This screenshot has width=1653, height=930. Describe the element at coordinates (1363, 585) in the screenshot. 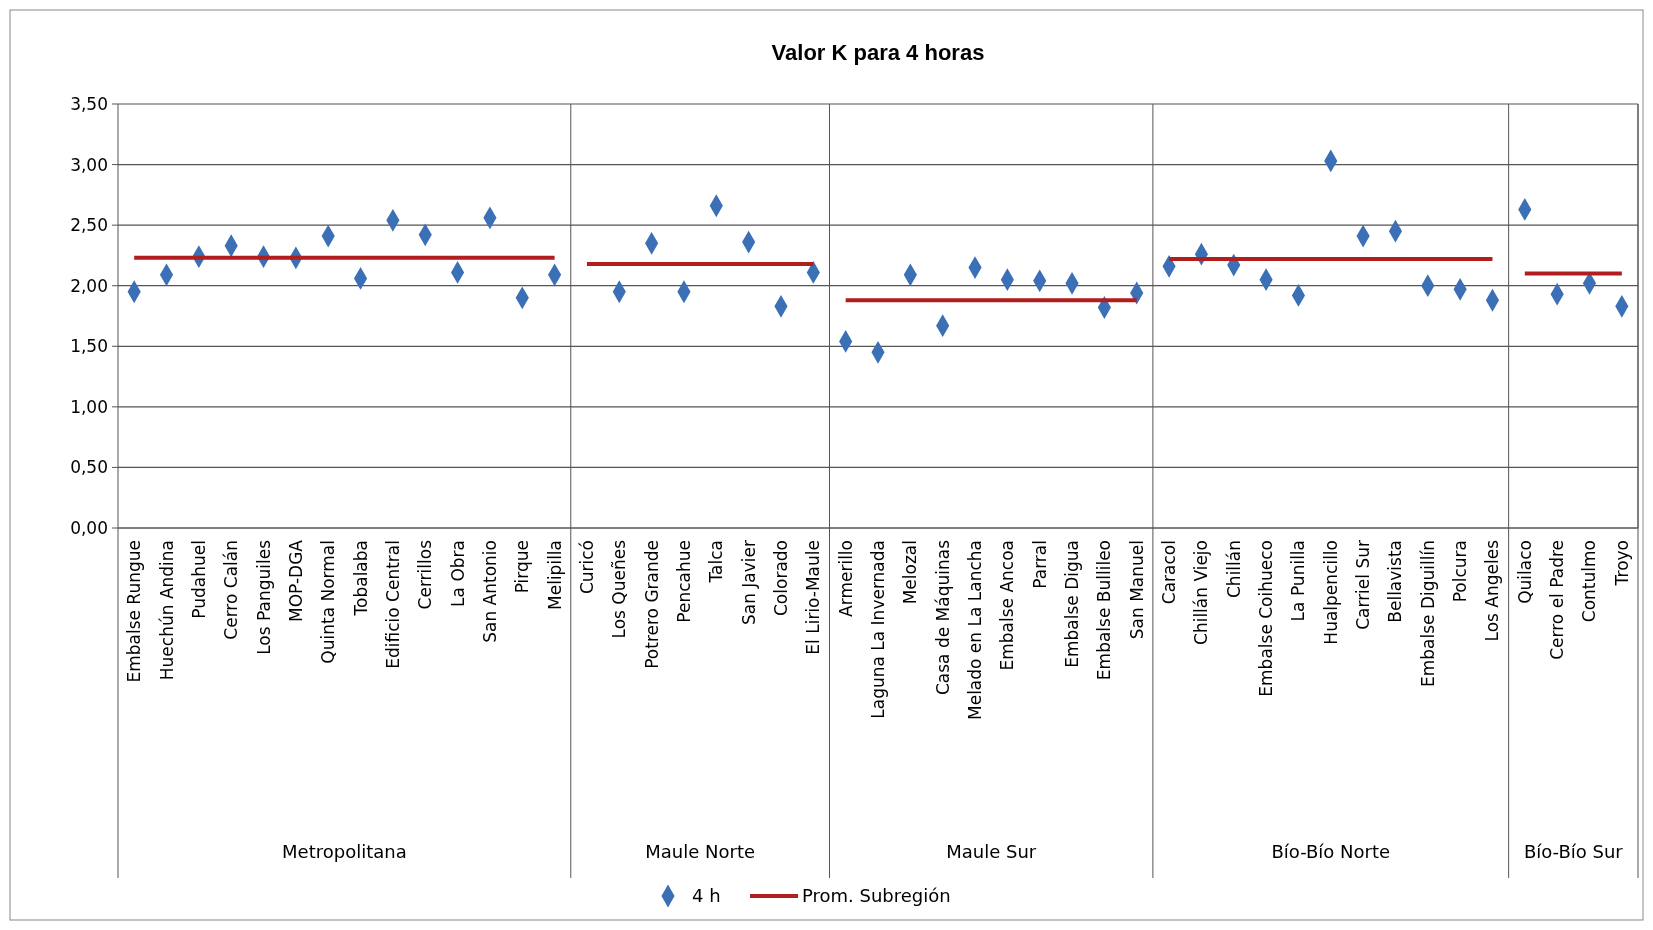

I see `x-tick-label: Carriel Sur` at that location.